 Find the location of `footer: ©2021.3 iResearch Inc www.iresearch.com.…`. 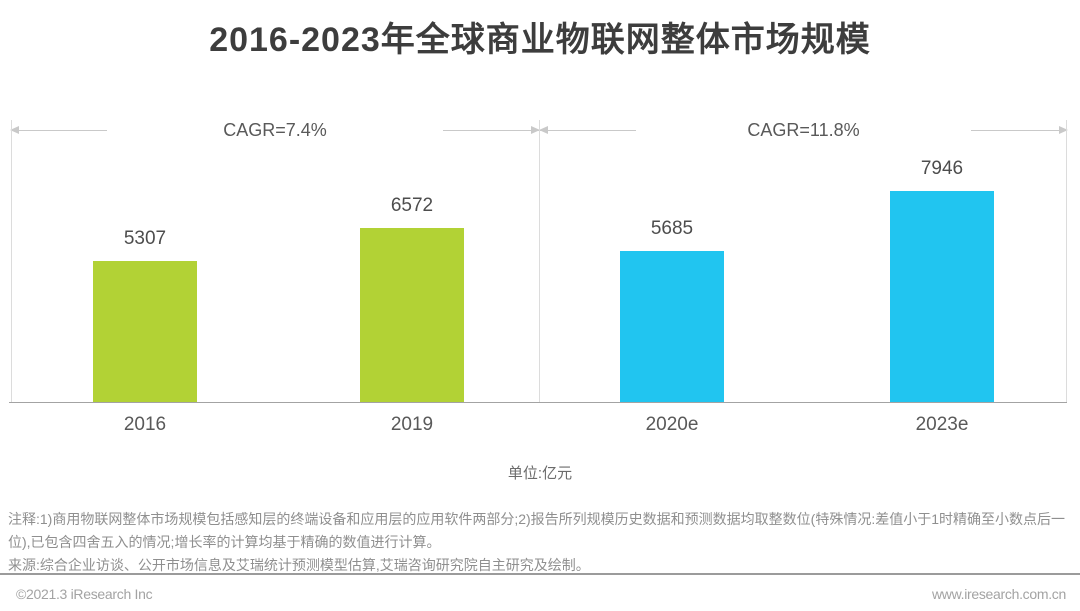

footer: ©2021.3 iResearch Inc www.iresearch.com.… is located at coordinates (540, 595).